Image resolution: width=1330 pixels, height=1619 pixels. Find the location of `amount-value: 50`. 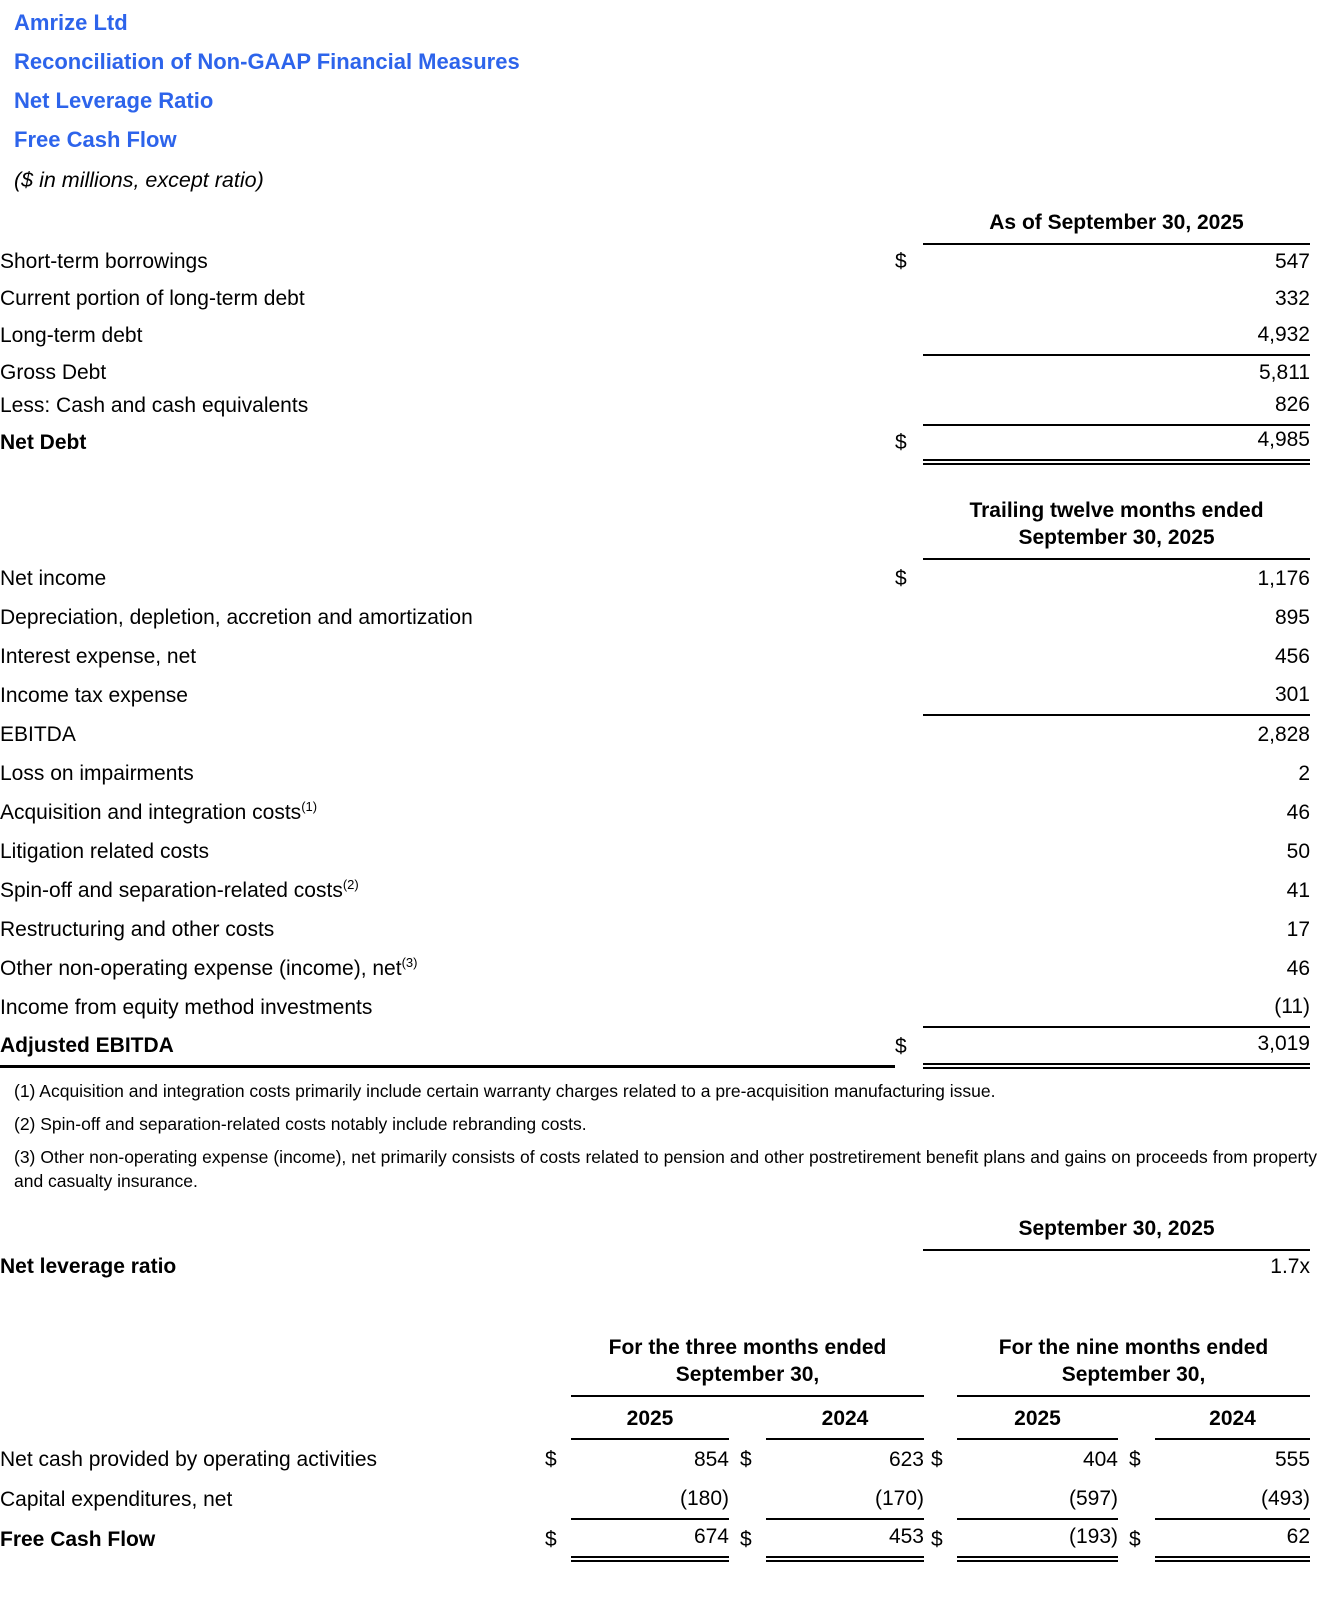

amount-value: 50 is located at coordinates (1298, 851).